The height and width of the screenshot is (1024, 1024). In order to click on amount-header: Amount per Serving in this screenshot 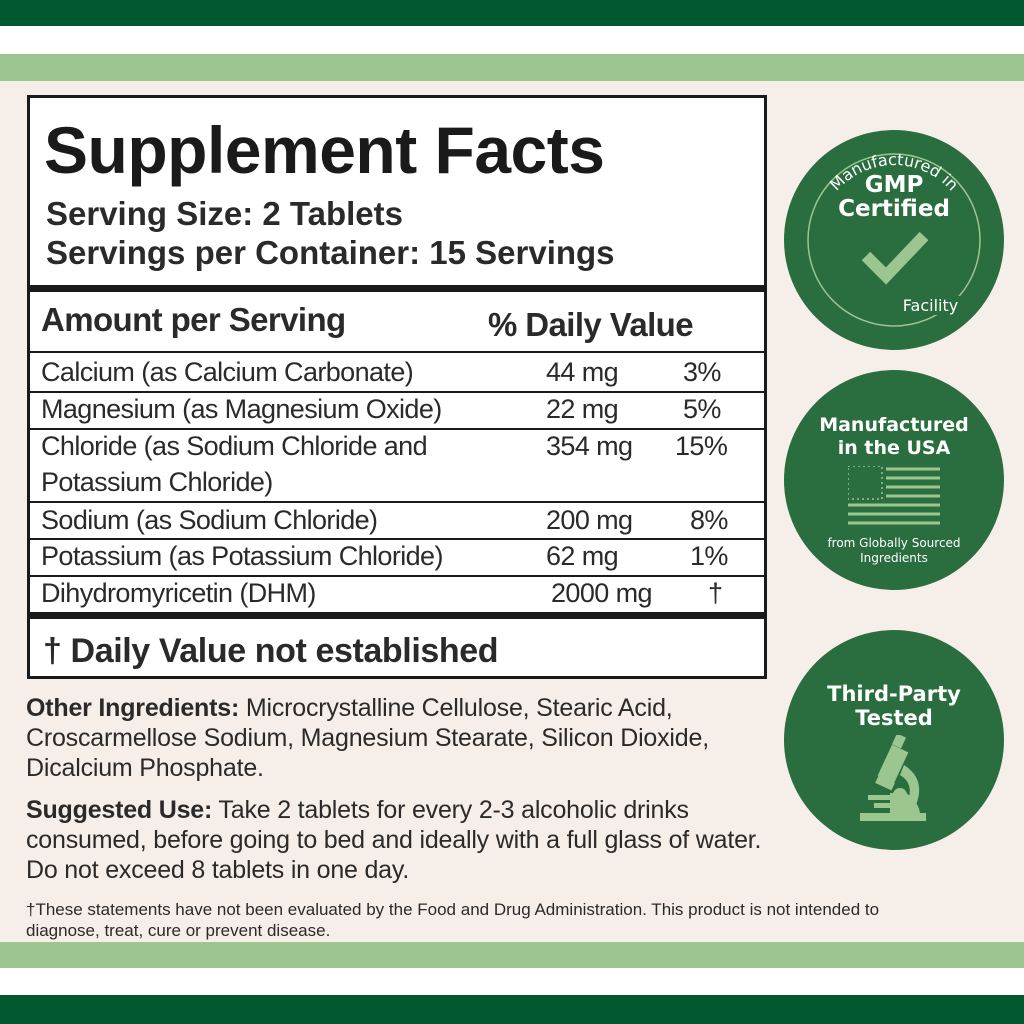, I will do `click(193, 319)`.